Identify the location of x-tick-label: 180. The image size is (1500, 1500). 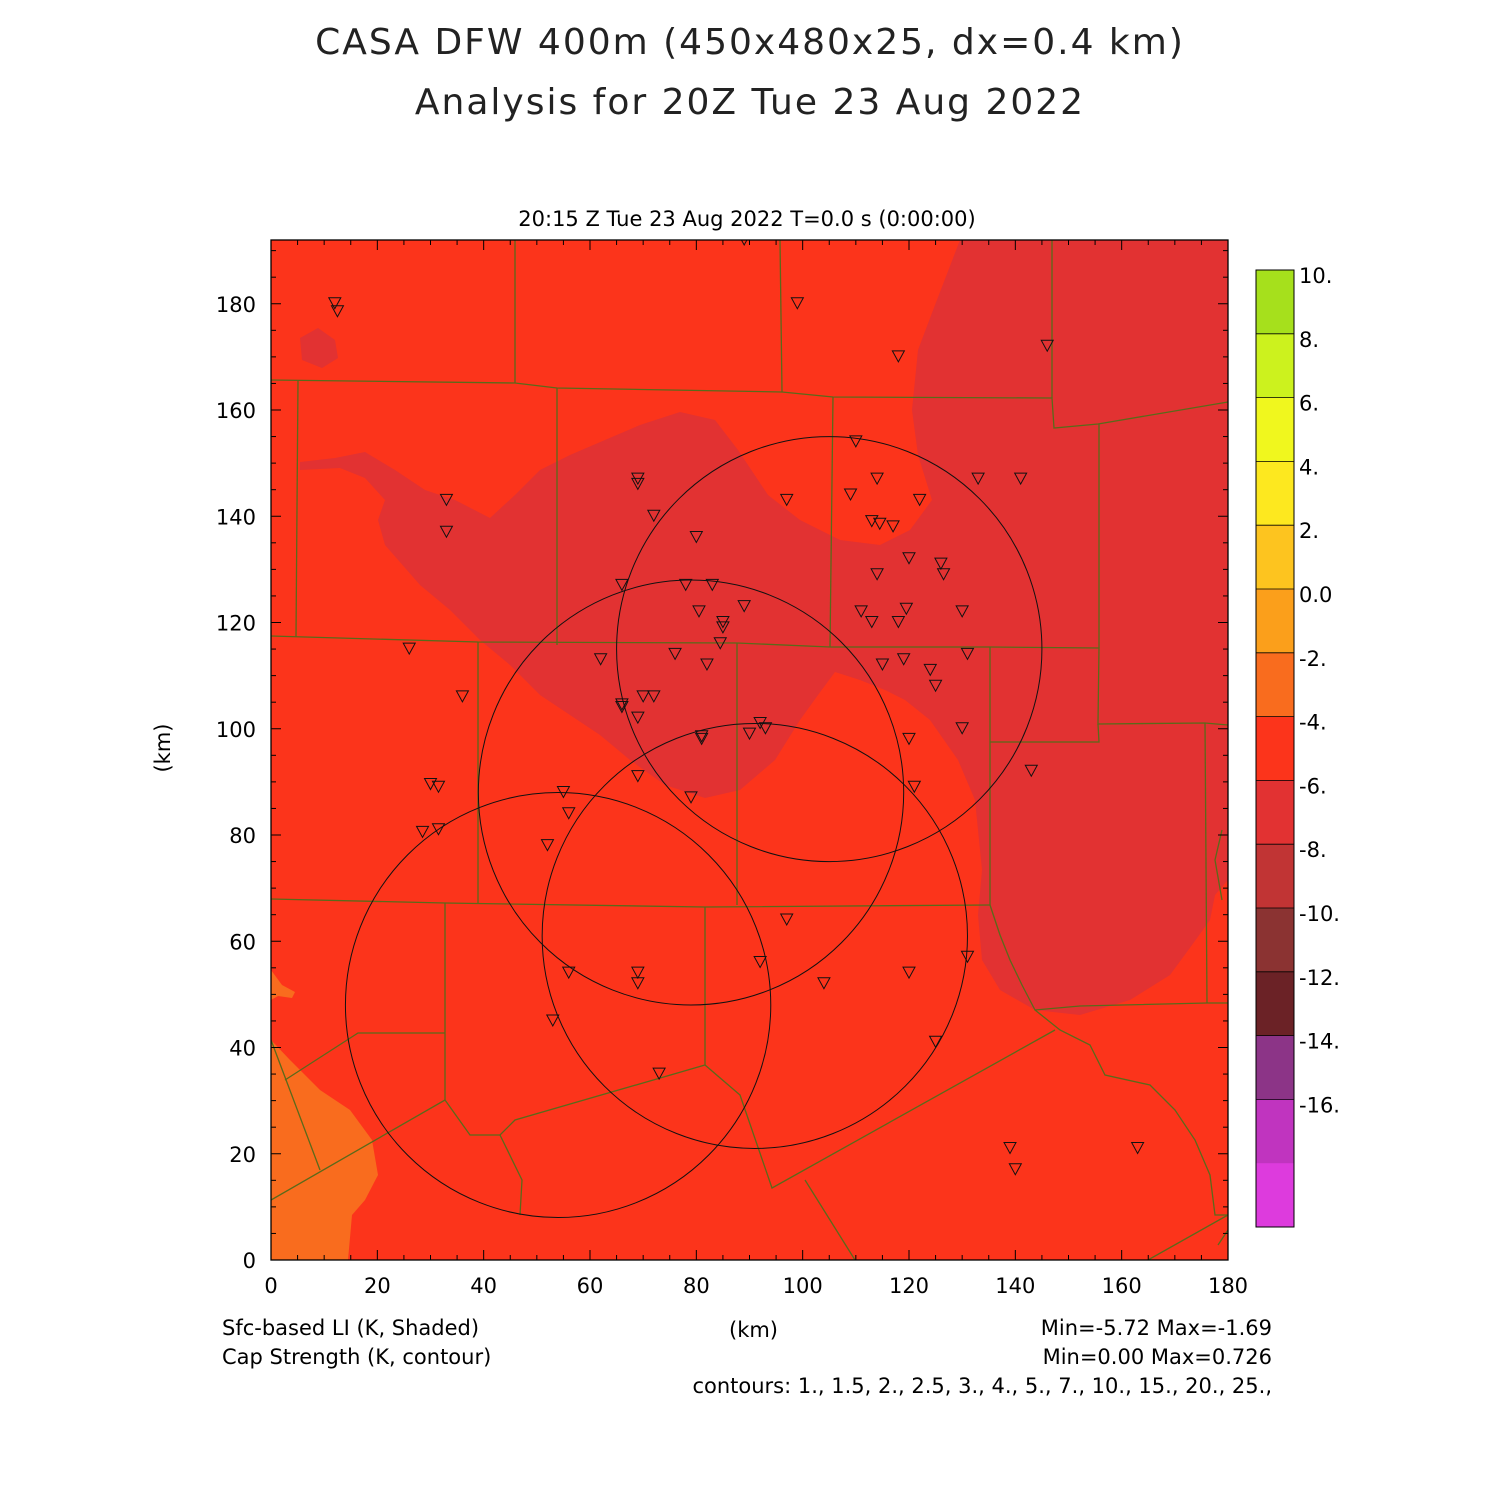
(1228, 1286).